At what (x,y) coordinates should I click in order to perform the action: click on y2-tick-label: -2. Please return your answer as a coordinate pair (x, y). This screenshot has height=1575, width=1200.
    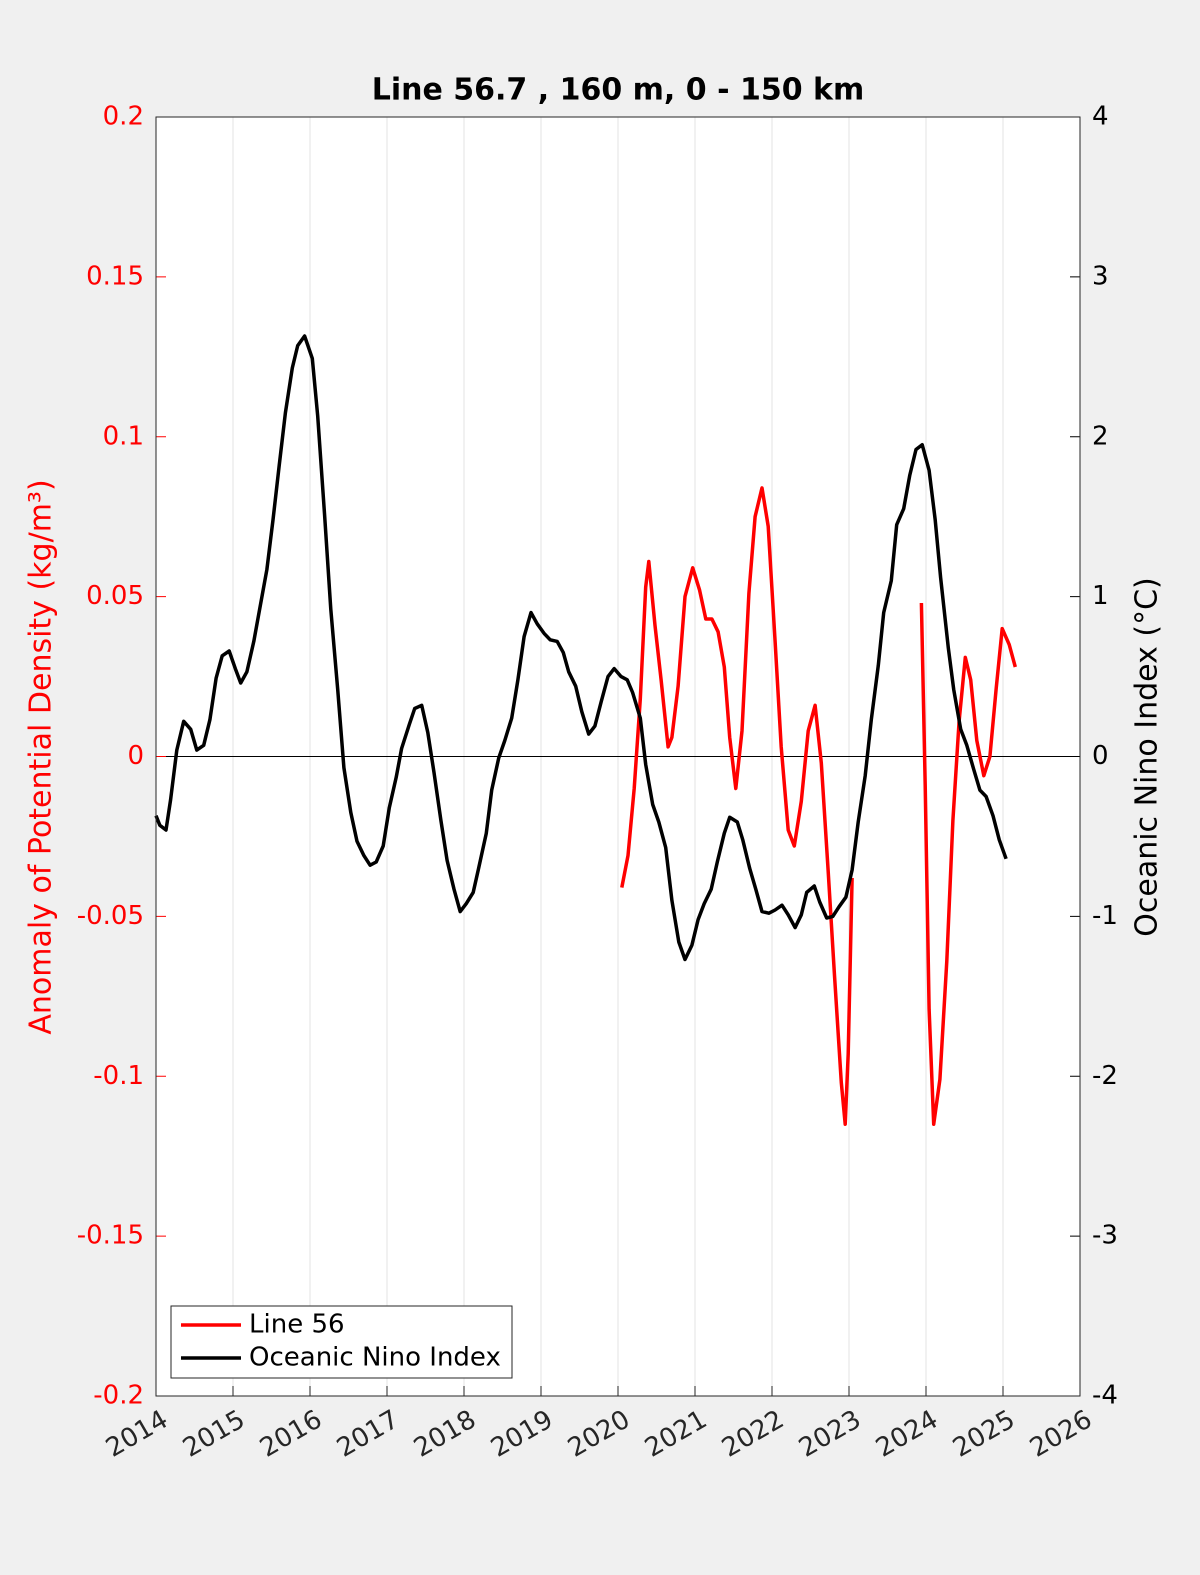
    Looking at the image, I should click on (1105, 1076).